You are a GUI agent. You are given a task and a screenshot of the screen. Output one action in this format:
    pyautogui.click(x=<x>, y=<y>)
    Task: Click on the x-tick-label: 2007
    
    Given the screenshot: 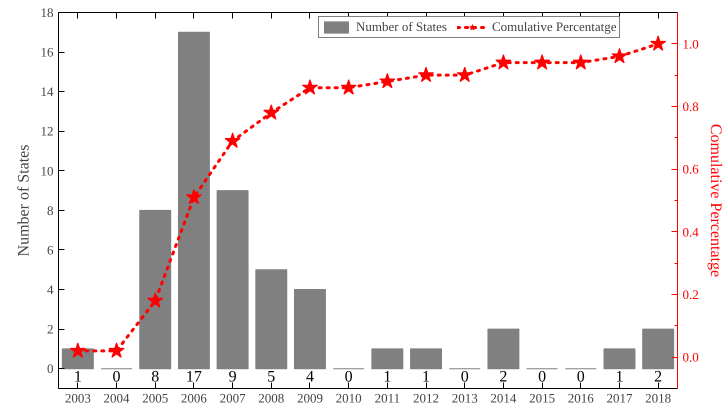 What is the action you would take?
    pyautogui.click(x=233, y=398)
    